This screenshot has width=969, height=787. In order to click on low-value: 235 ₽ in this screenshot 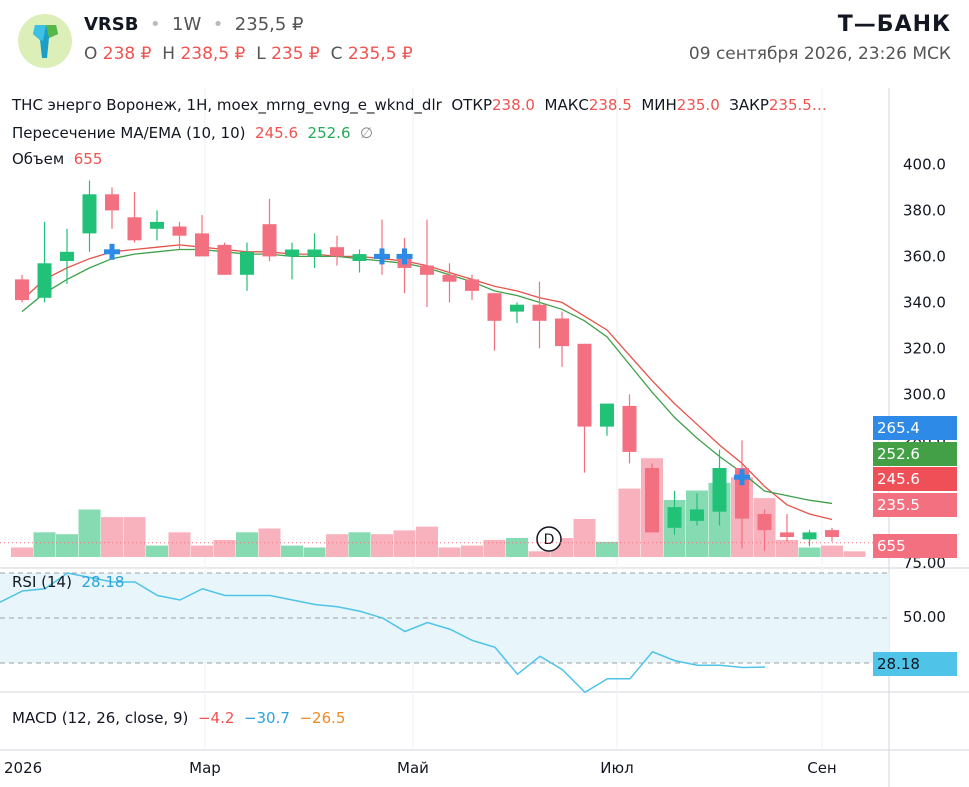, I will do `click(295, 54)`.